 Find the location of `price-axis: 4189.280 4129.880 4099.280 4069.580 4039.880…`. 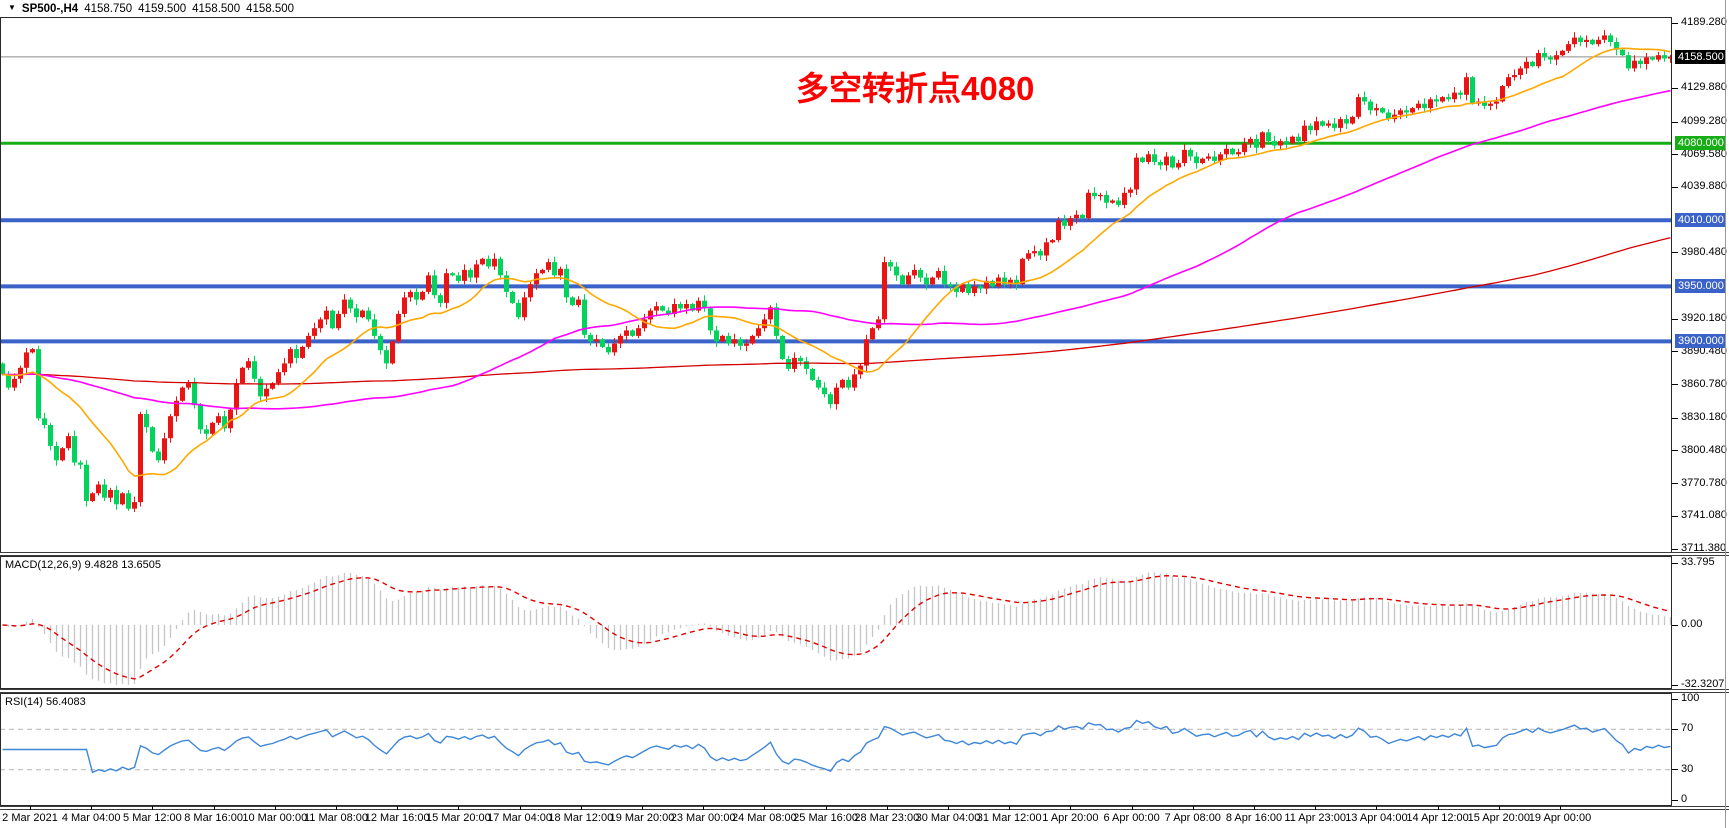

price-axis: 4189.280 4129.880 4099.280 4069.580 4039.880… is located at coordinates (1700, 414).